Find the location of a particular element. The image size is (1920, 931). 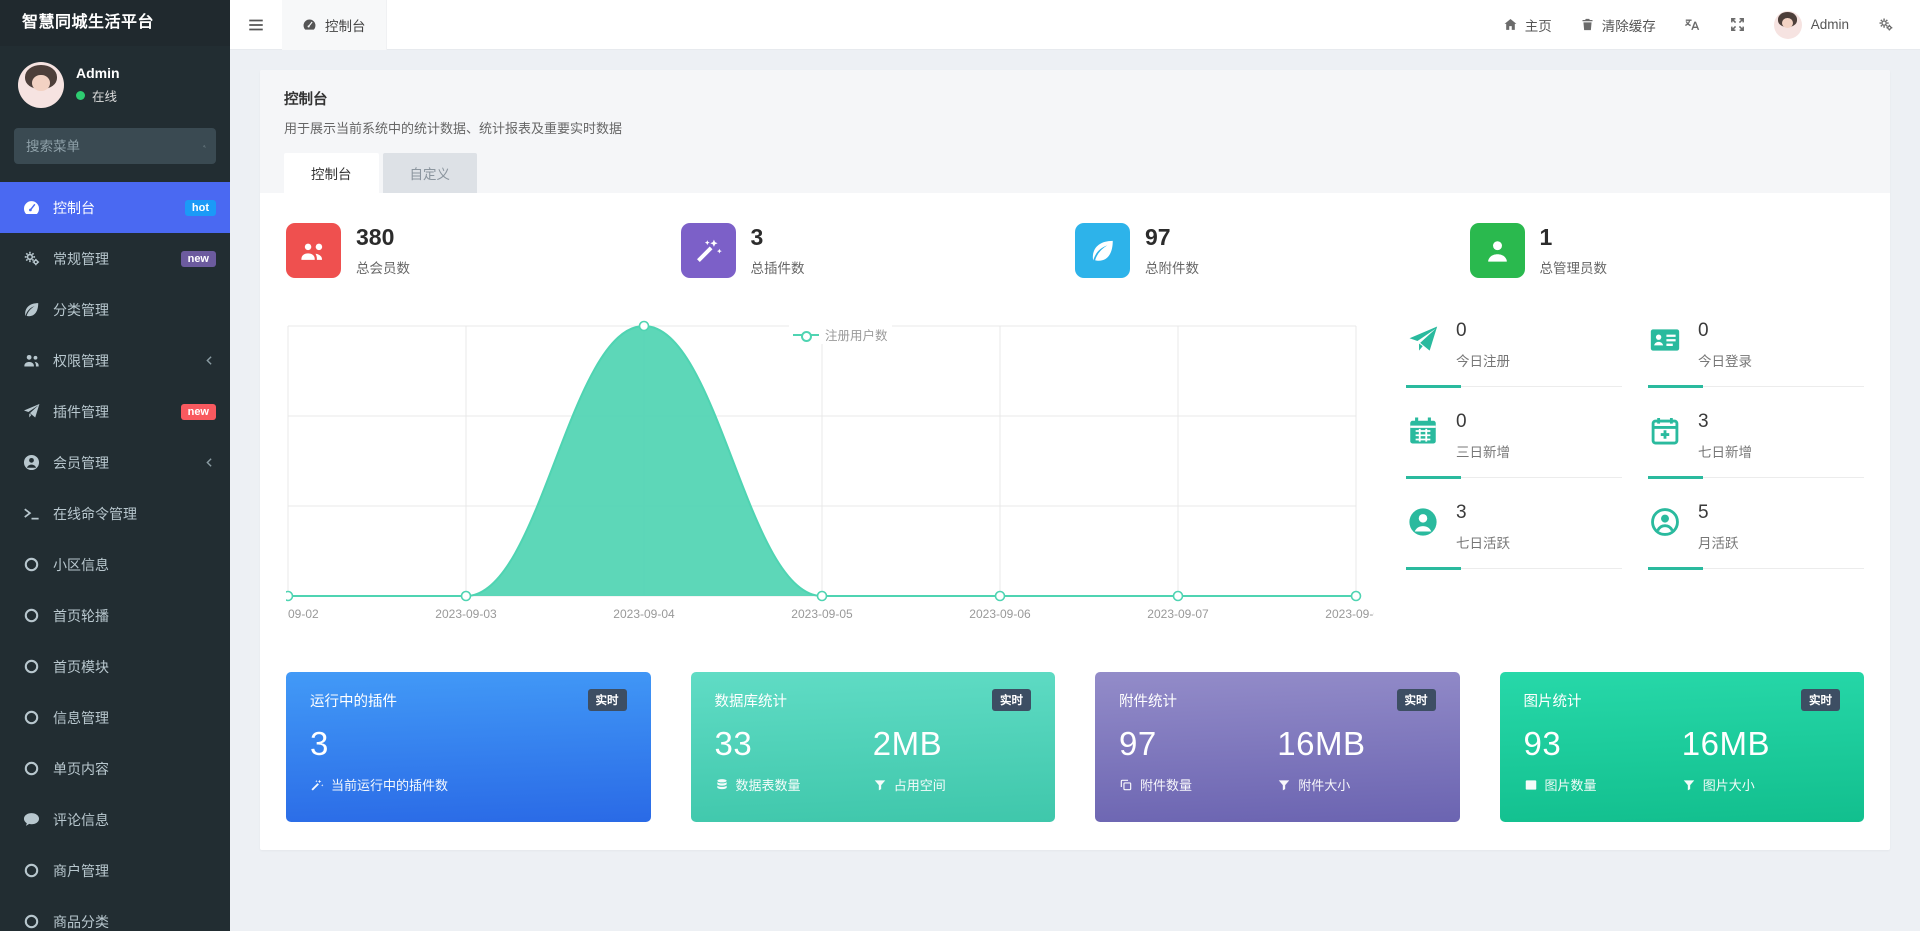

sidebar-item-category: 分类管理 is located at coordinates (115, 309).